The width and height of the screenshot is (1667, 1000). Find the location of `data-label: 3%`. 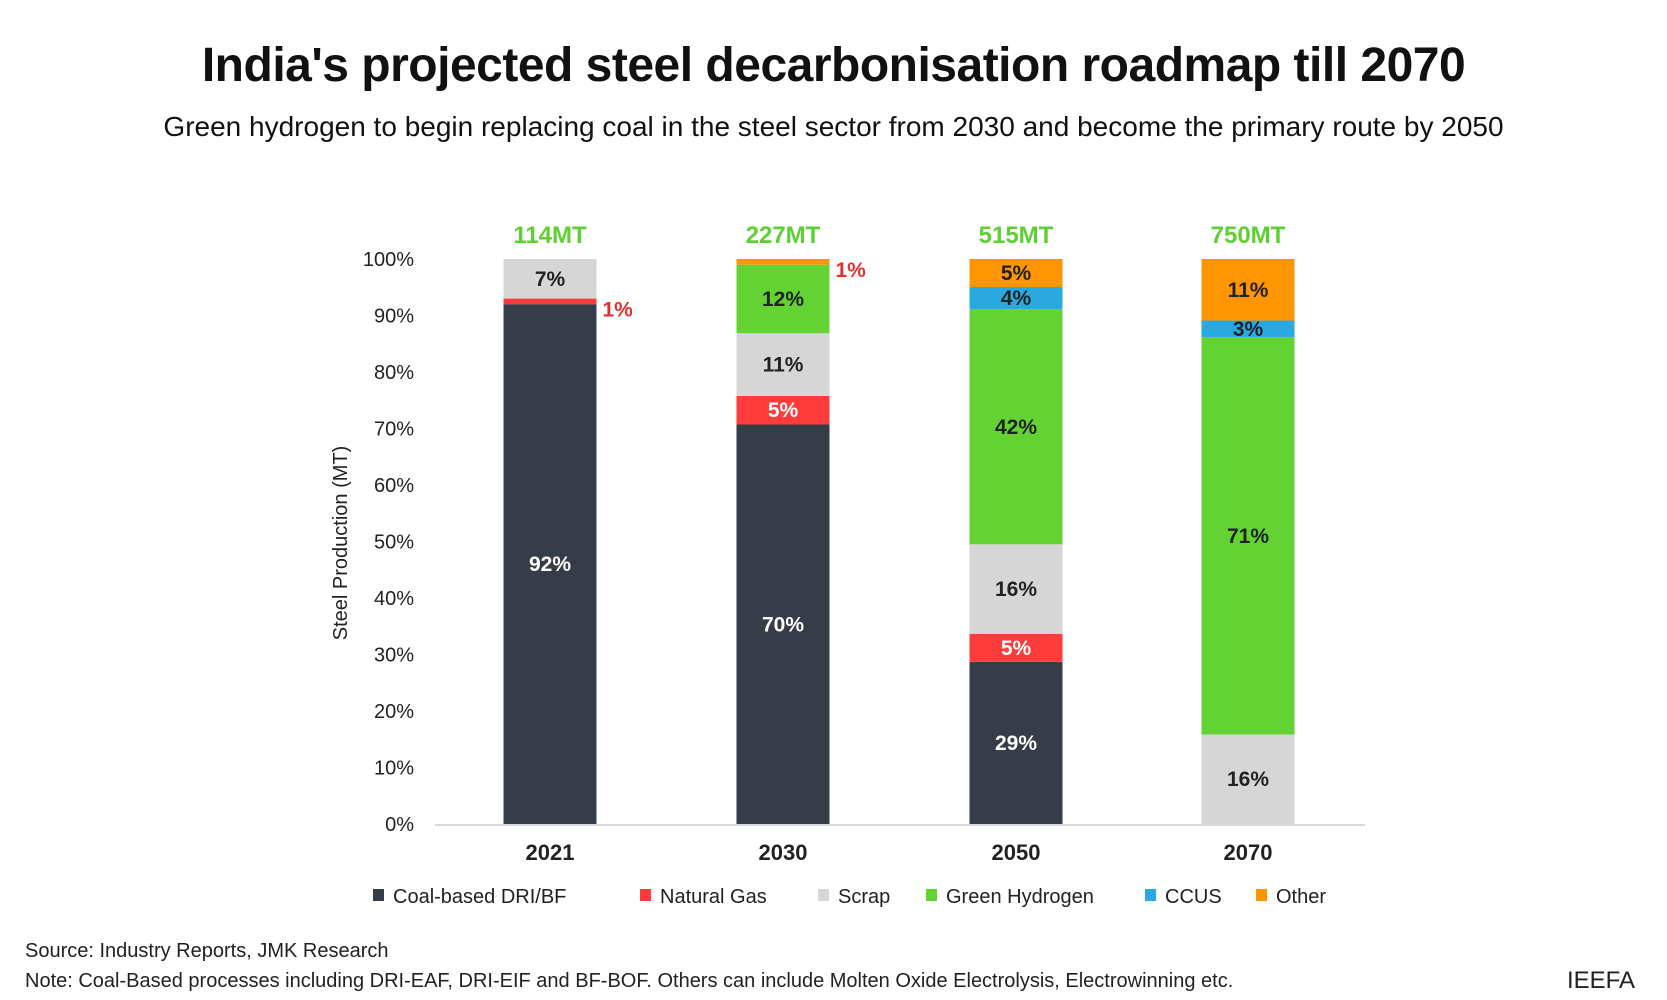

data-label: 3% is located at coordinates (1248, 329).